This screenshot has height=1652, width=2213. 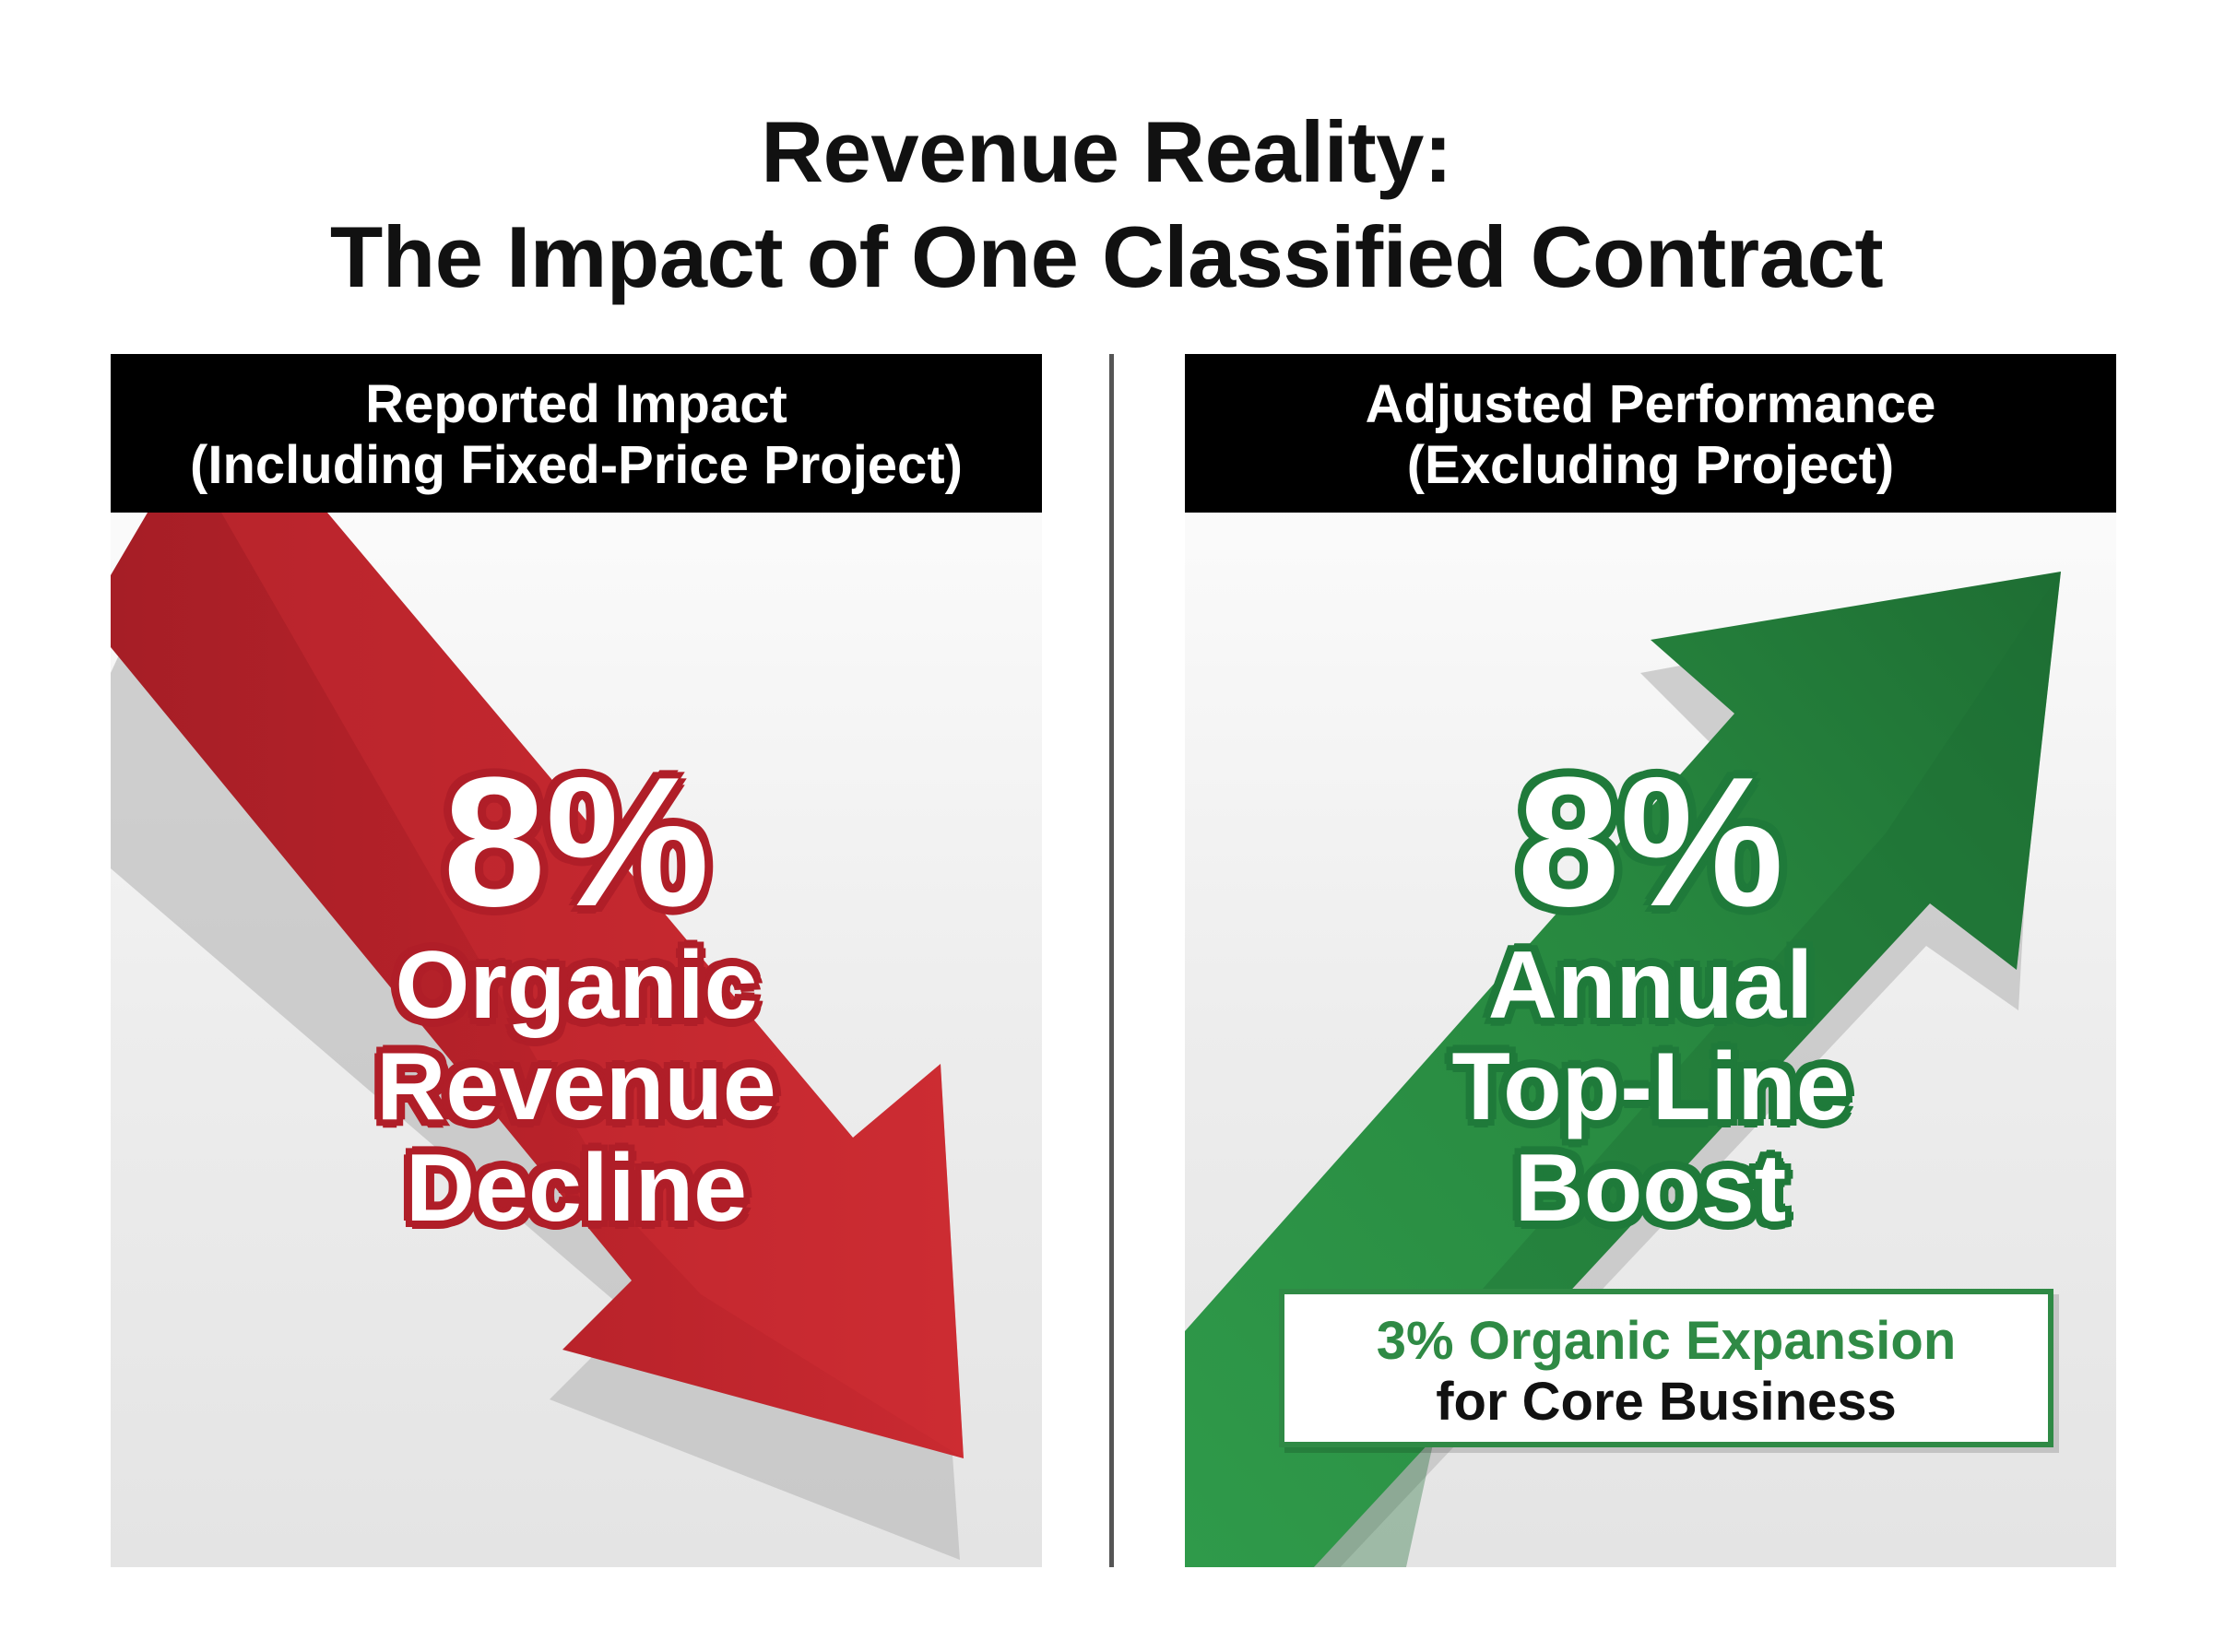 I want to click on adjusted-performance-header: Adjusted Performance (Excluding Project), so click(x=1650, y=433).